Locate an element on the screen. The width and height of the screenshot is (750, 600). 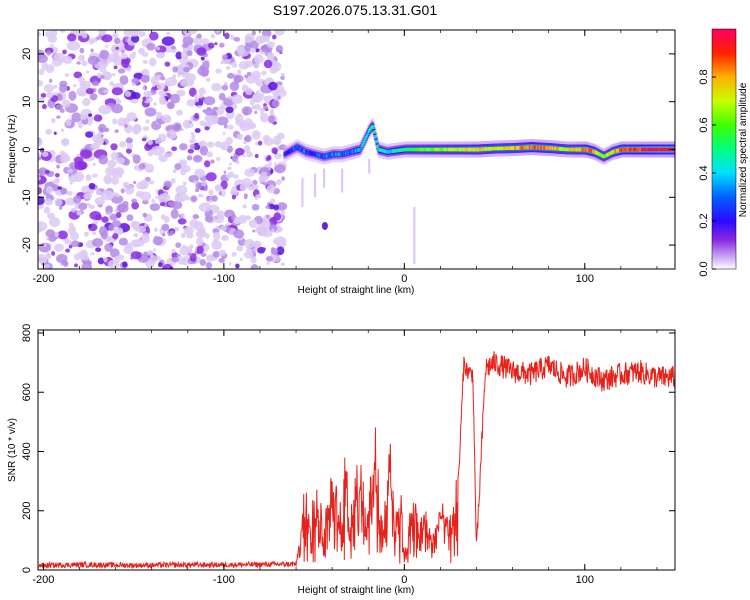
snr-ylabel: SNR (10 * v/v) is located at coordinates (12, 450).